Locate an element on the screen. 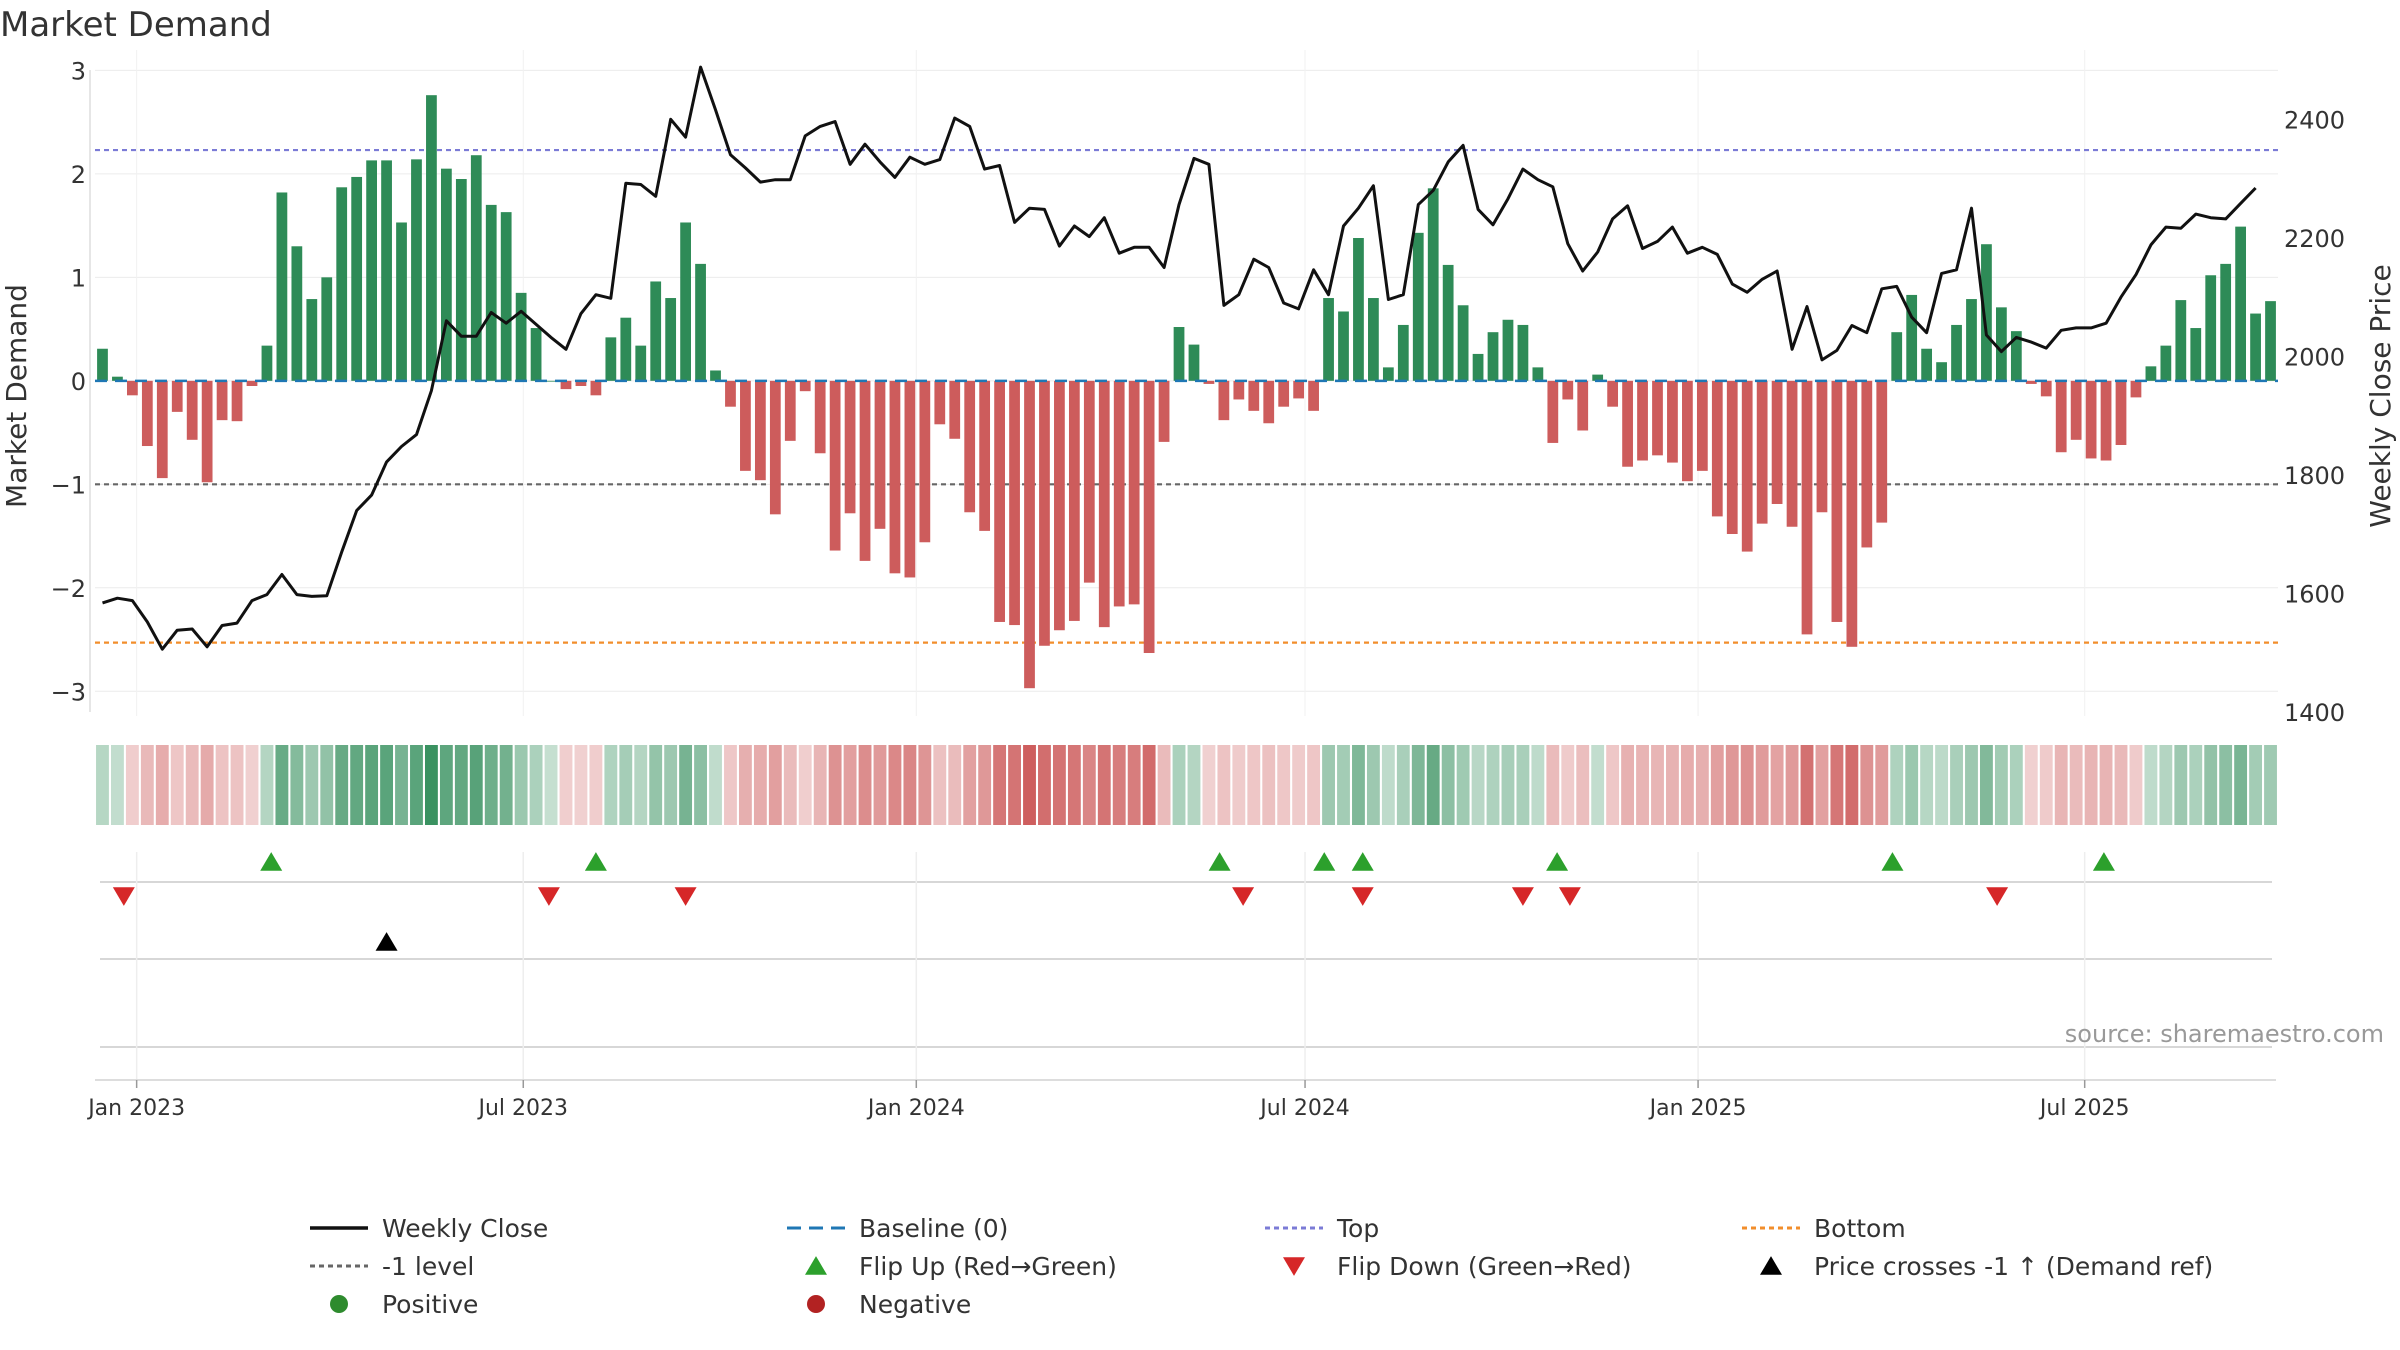 This screenshot has height=1350, width=2400. legend-label: Weekly Close is located at coordinates (465, 1228).